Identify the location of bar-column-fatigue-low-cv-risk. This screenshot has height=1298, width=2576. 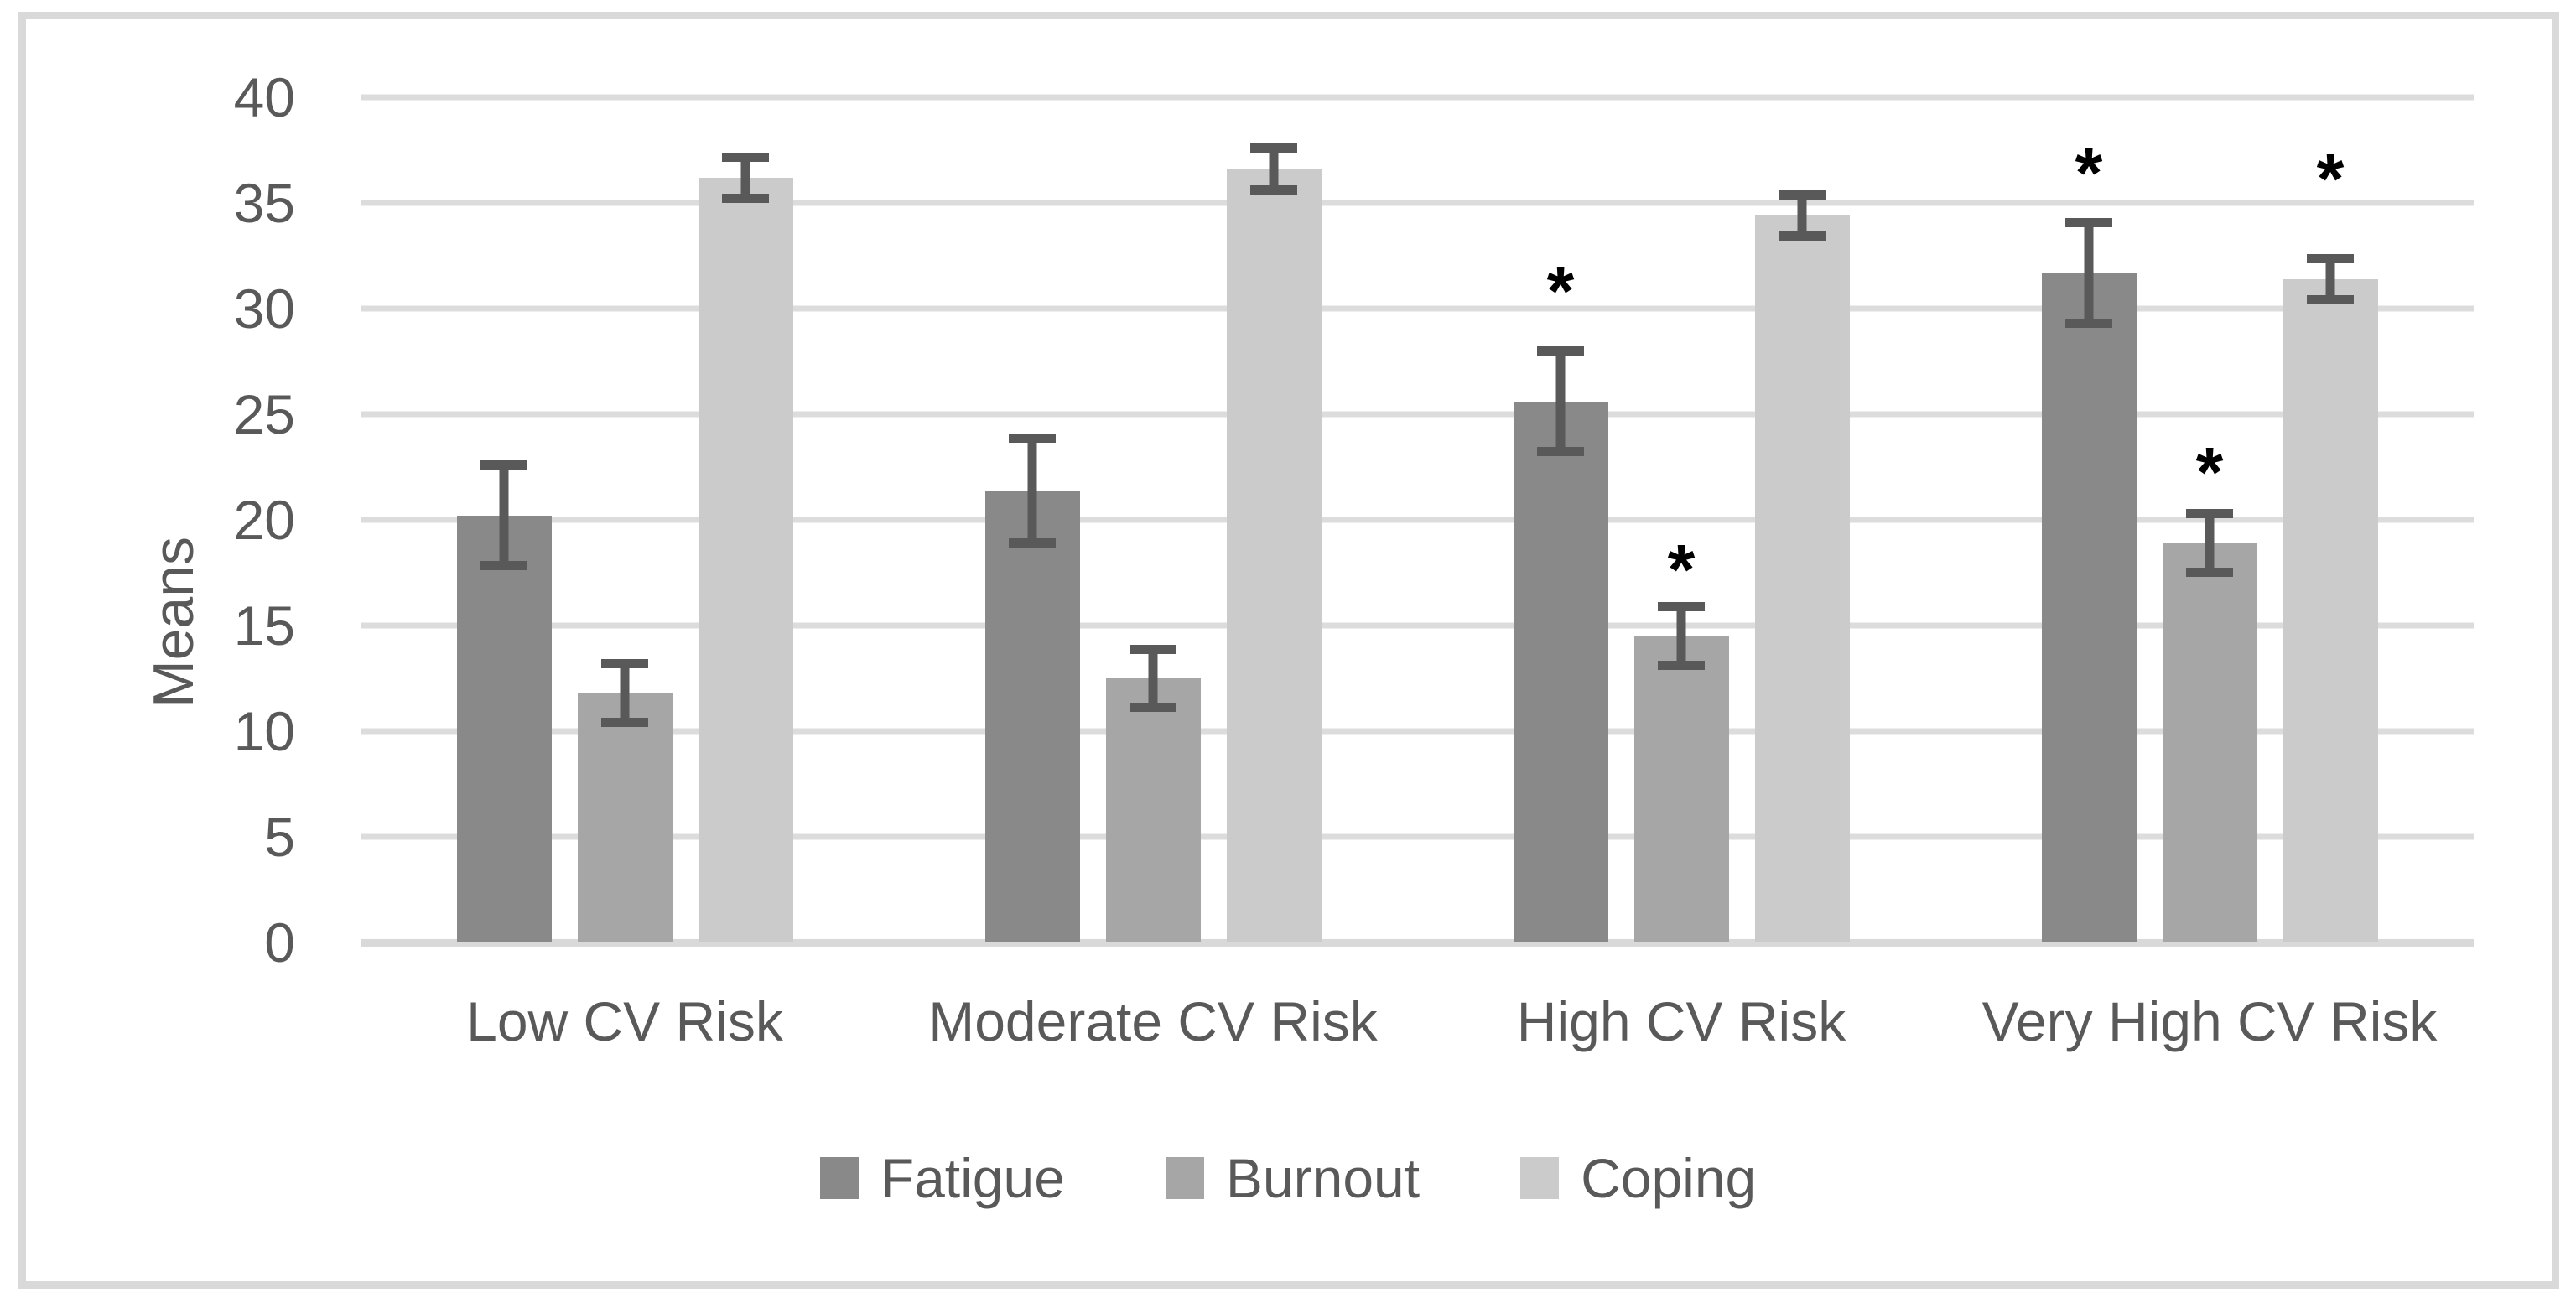
(504, 519).